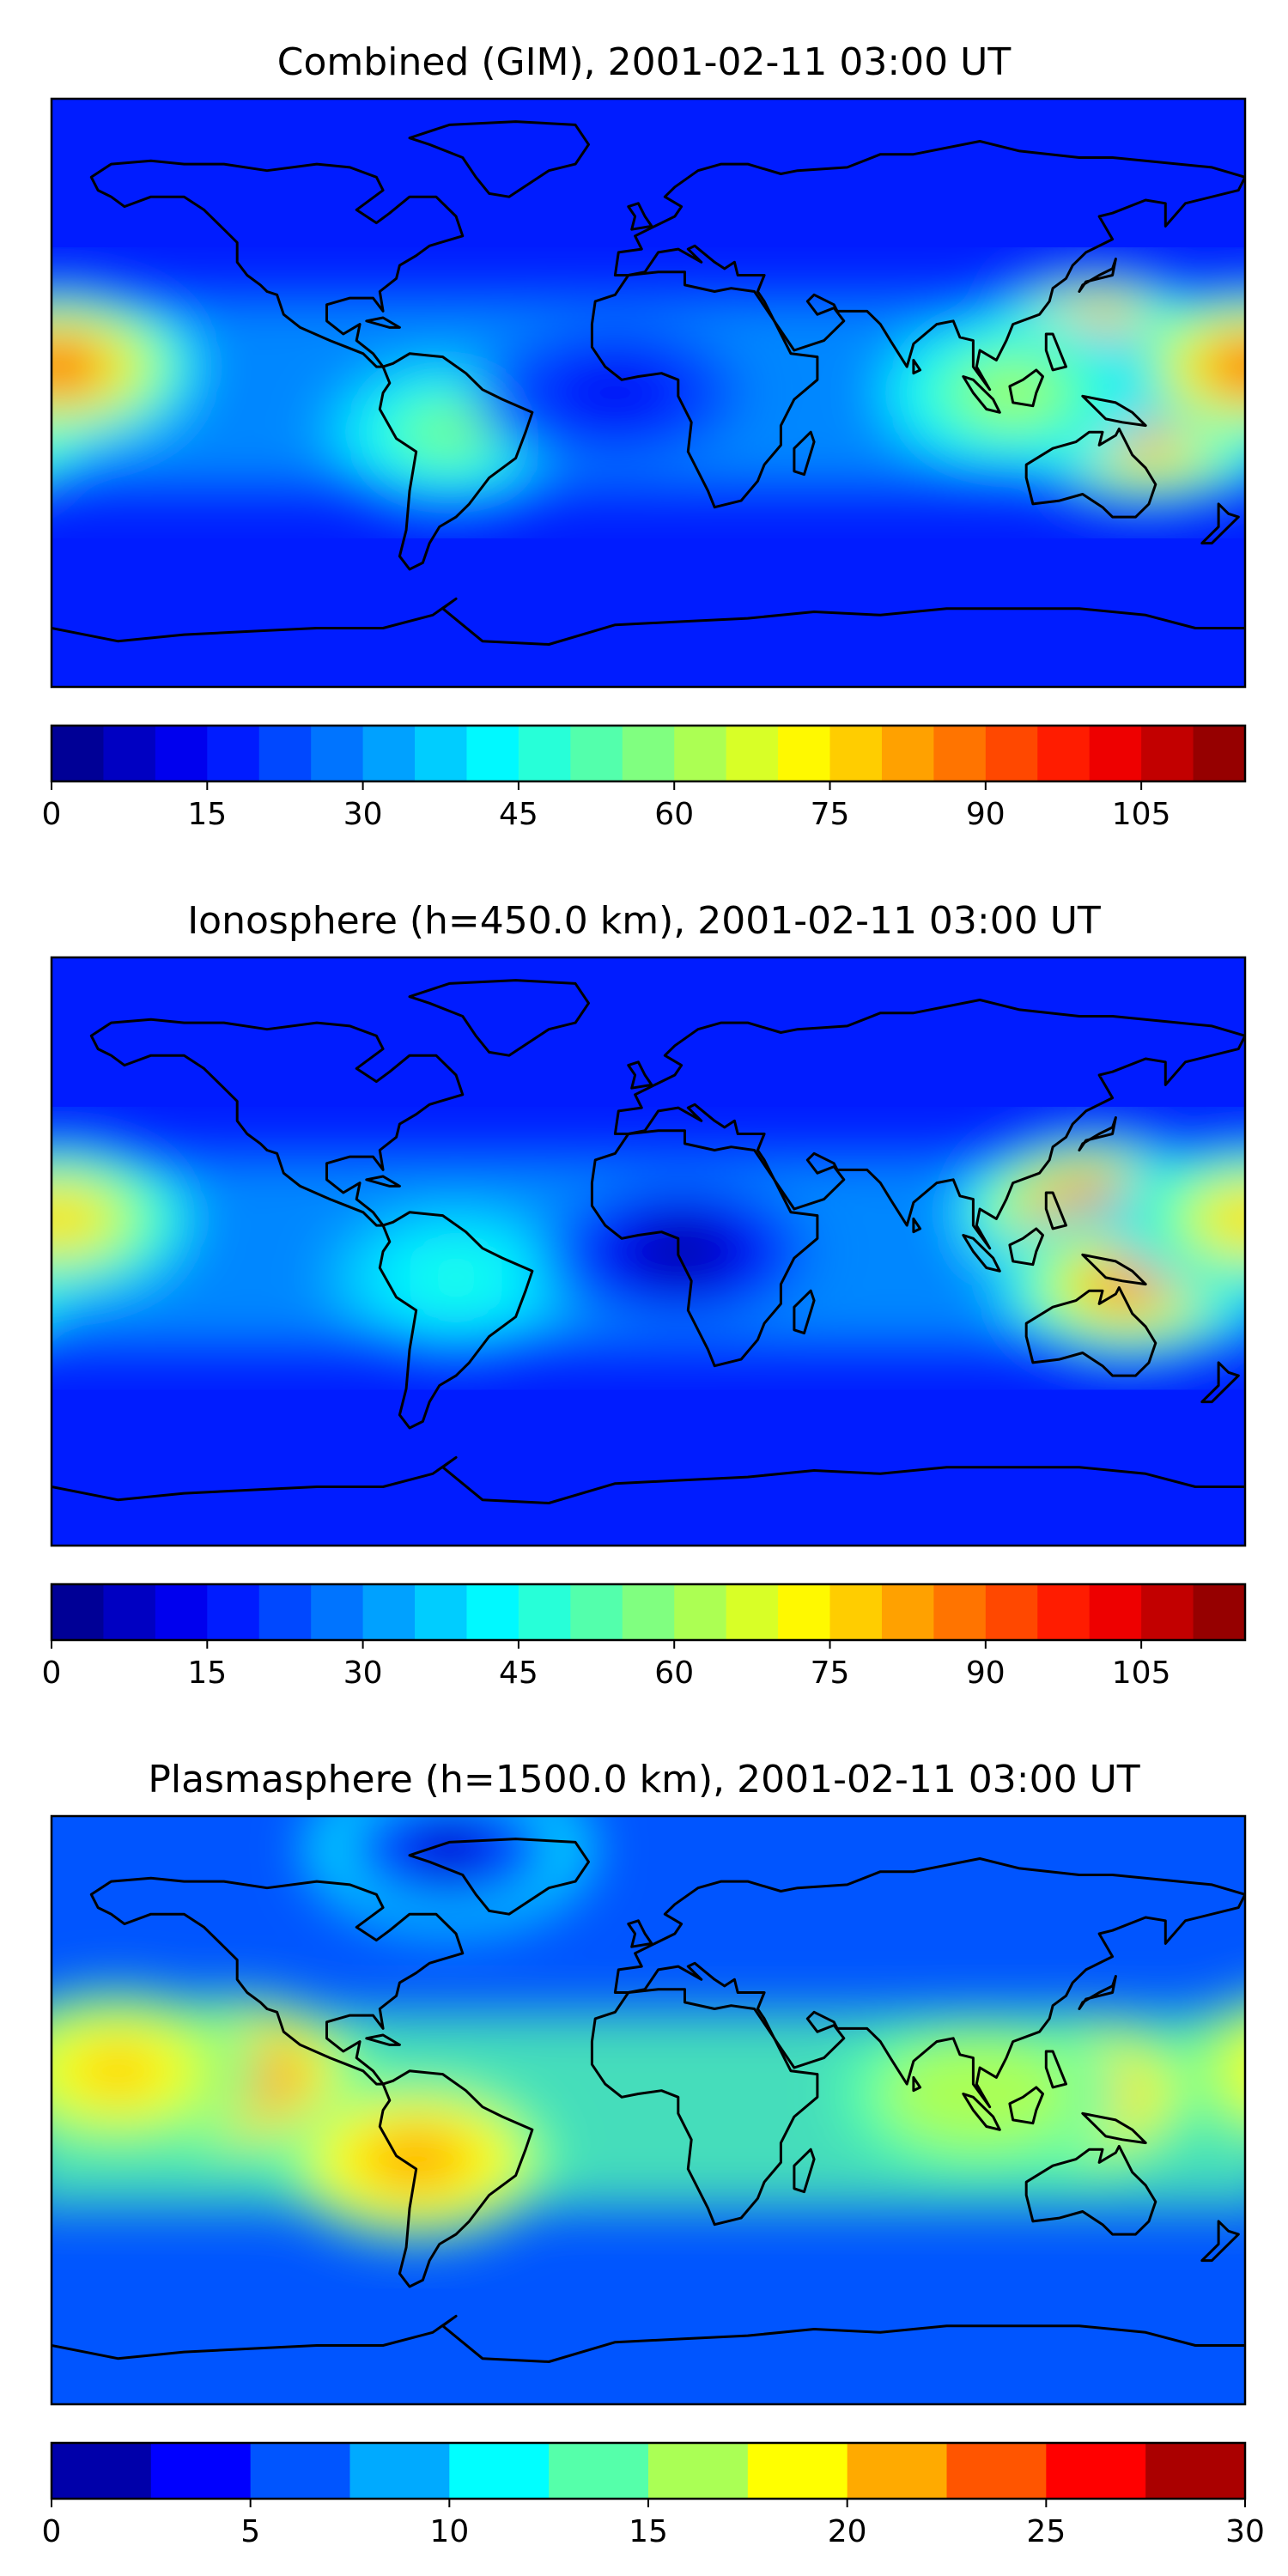  What do you see at coordinates (1232, 1218) in the screenshot?
I see `blob-pacific-west-wrap` at bounding box center [1232, 1218].